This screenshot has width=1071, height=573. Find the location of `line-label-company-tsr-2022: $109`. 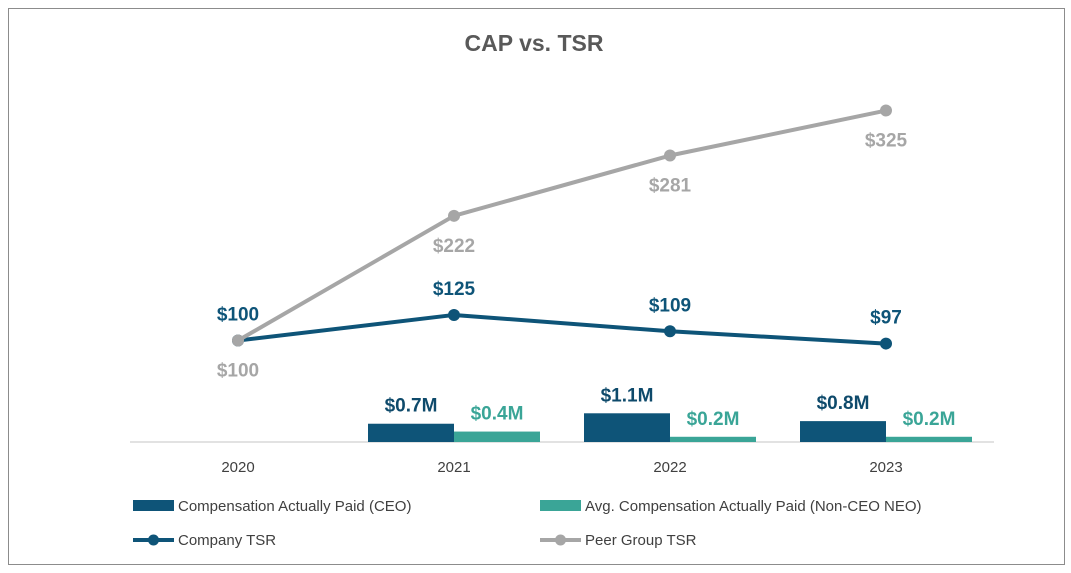

line-label-company-tsr-2022: $109 is located at coordinates (670, 305).